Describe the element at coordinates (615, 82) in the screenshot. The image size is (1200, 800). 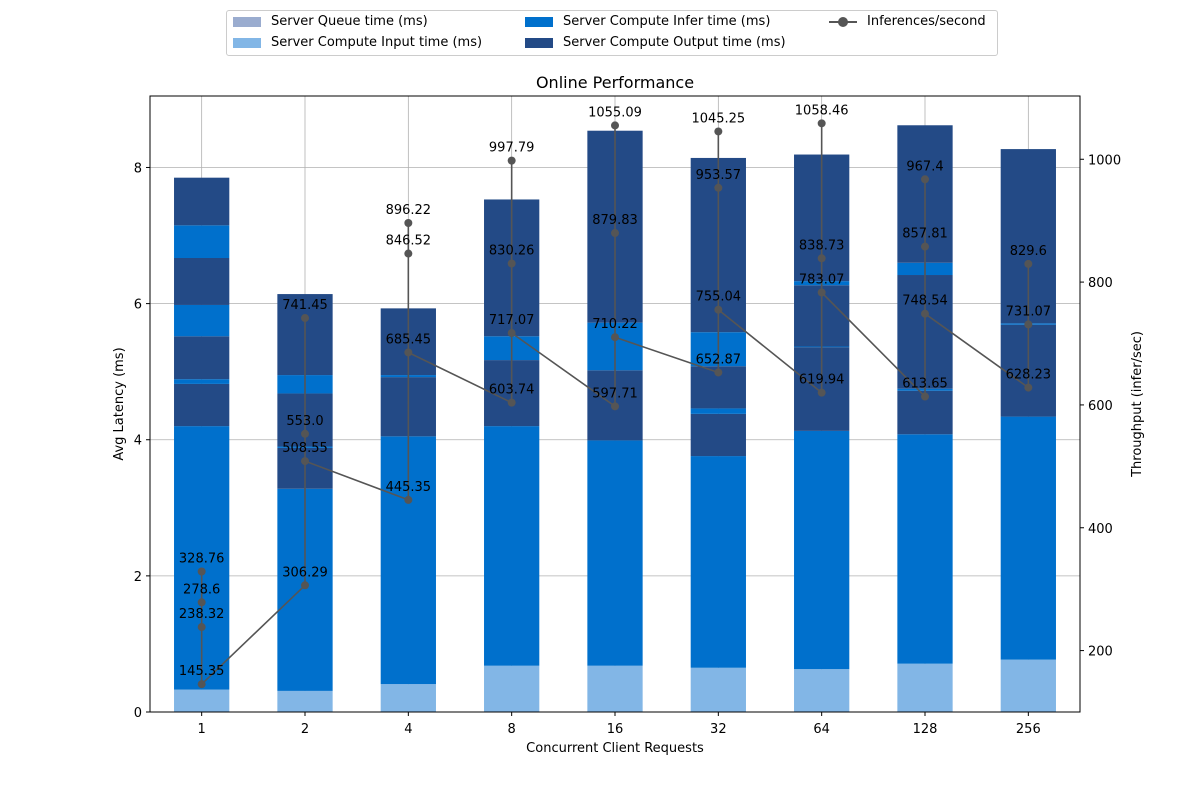
I see `chart-title: Online Performance` at that location.